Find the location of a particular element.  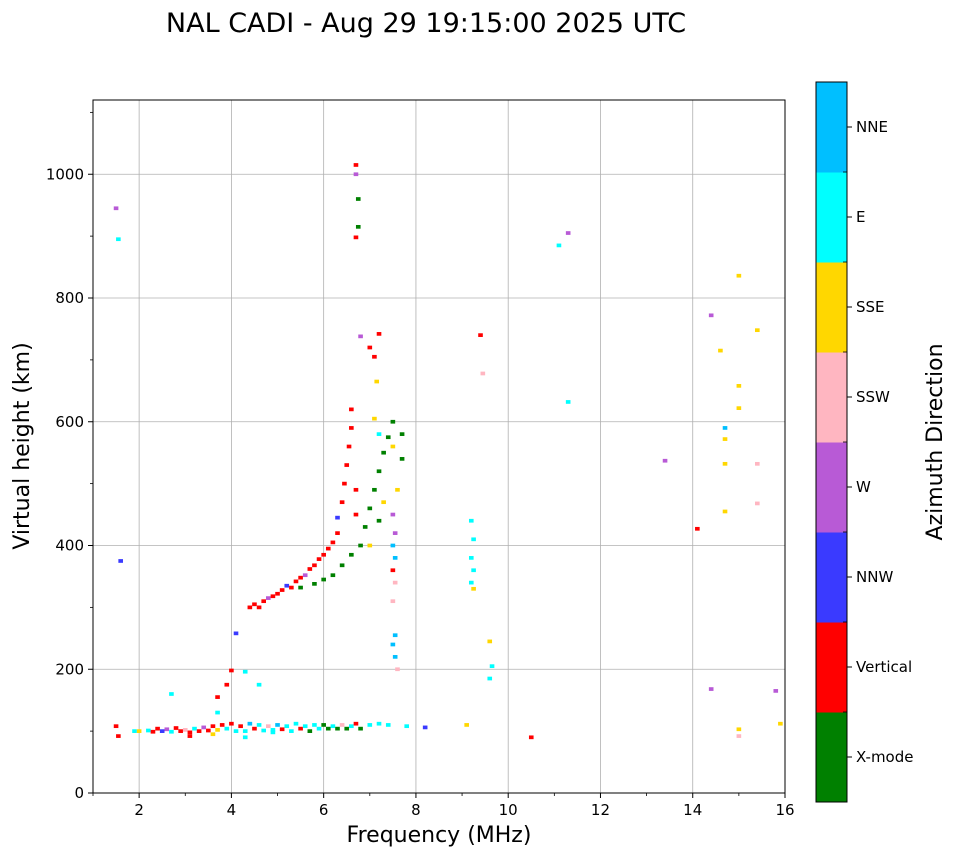

y-tick-label: 800 is located at coordinates (69, 298).